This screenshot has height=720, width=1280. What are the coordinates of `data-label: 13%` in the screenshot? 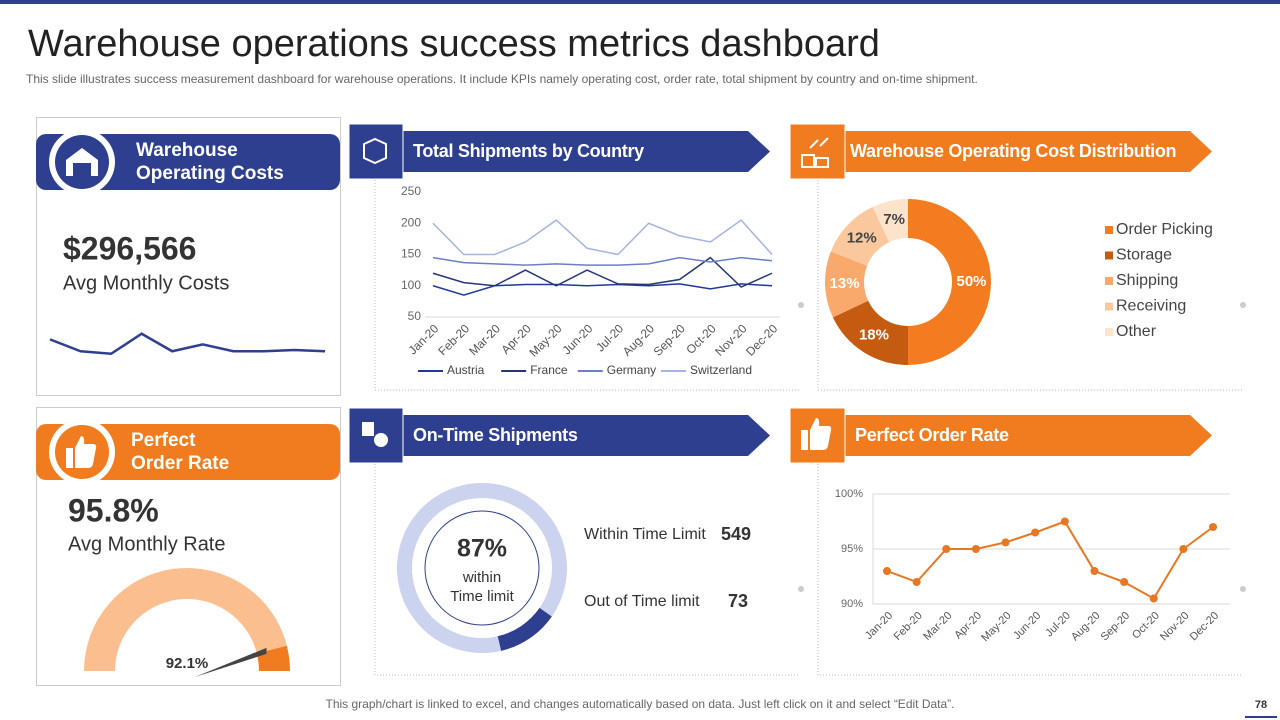 It's located at (845, 283).